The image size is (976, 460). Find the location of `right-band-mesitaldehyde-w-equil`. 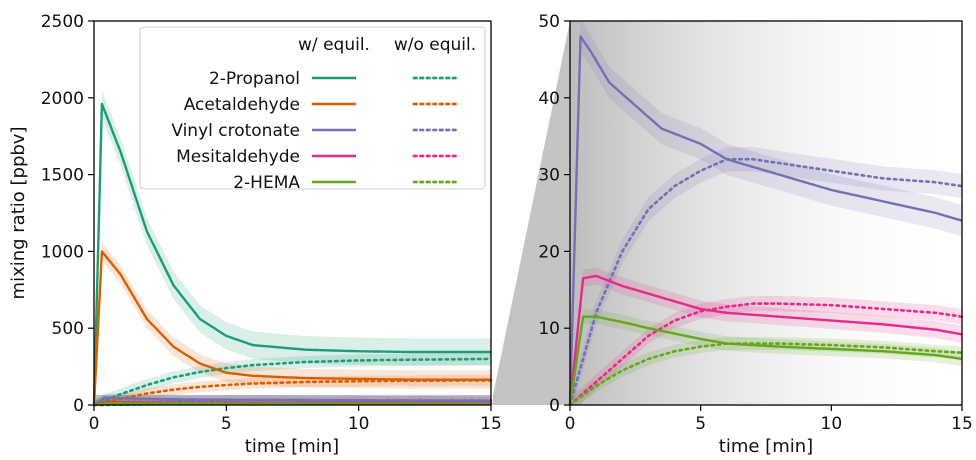

right-band-mesitaldehyde-w-equil is located at coordinates (766, 336).